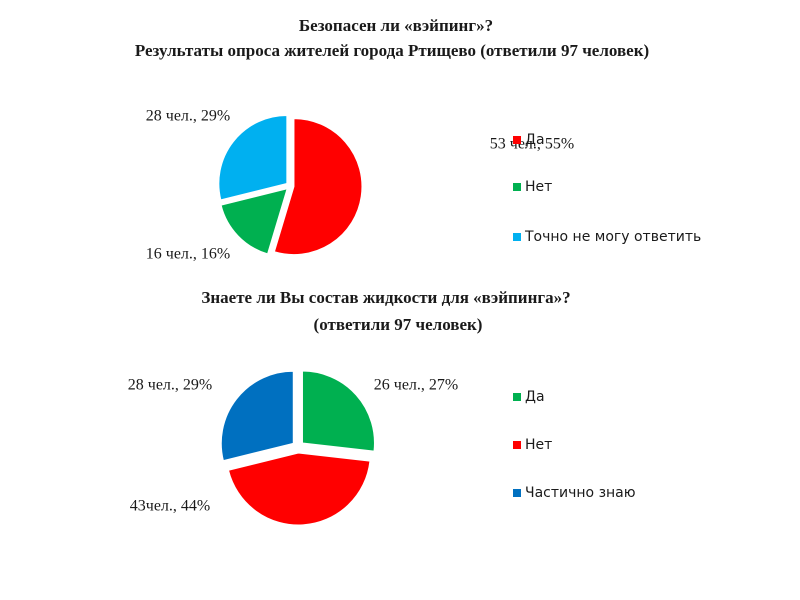 The image size is (800, 600). I want to click on chart-subtitle: (ответили 97 человек), so click(398, 324).